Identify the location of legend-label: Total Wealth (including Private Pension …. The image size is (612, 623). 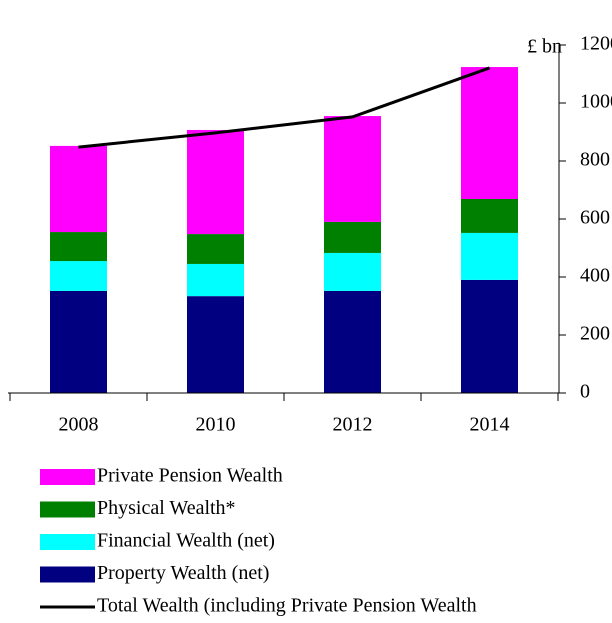
(287, 606).